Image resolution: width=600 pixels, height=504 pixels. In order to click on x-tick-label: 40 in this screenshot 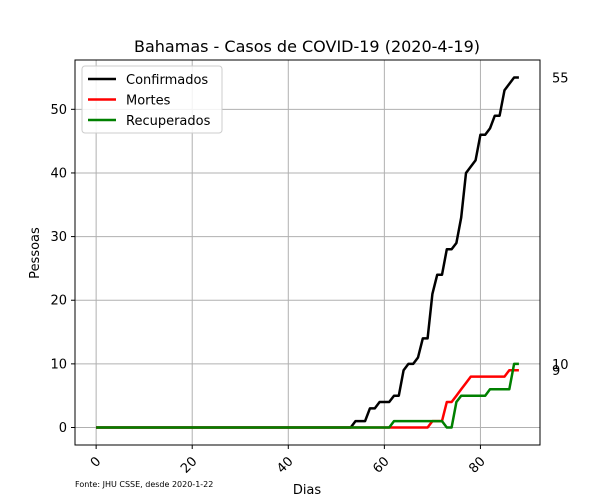, I will do `click(285, 465)`.